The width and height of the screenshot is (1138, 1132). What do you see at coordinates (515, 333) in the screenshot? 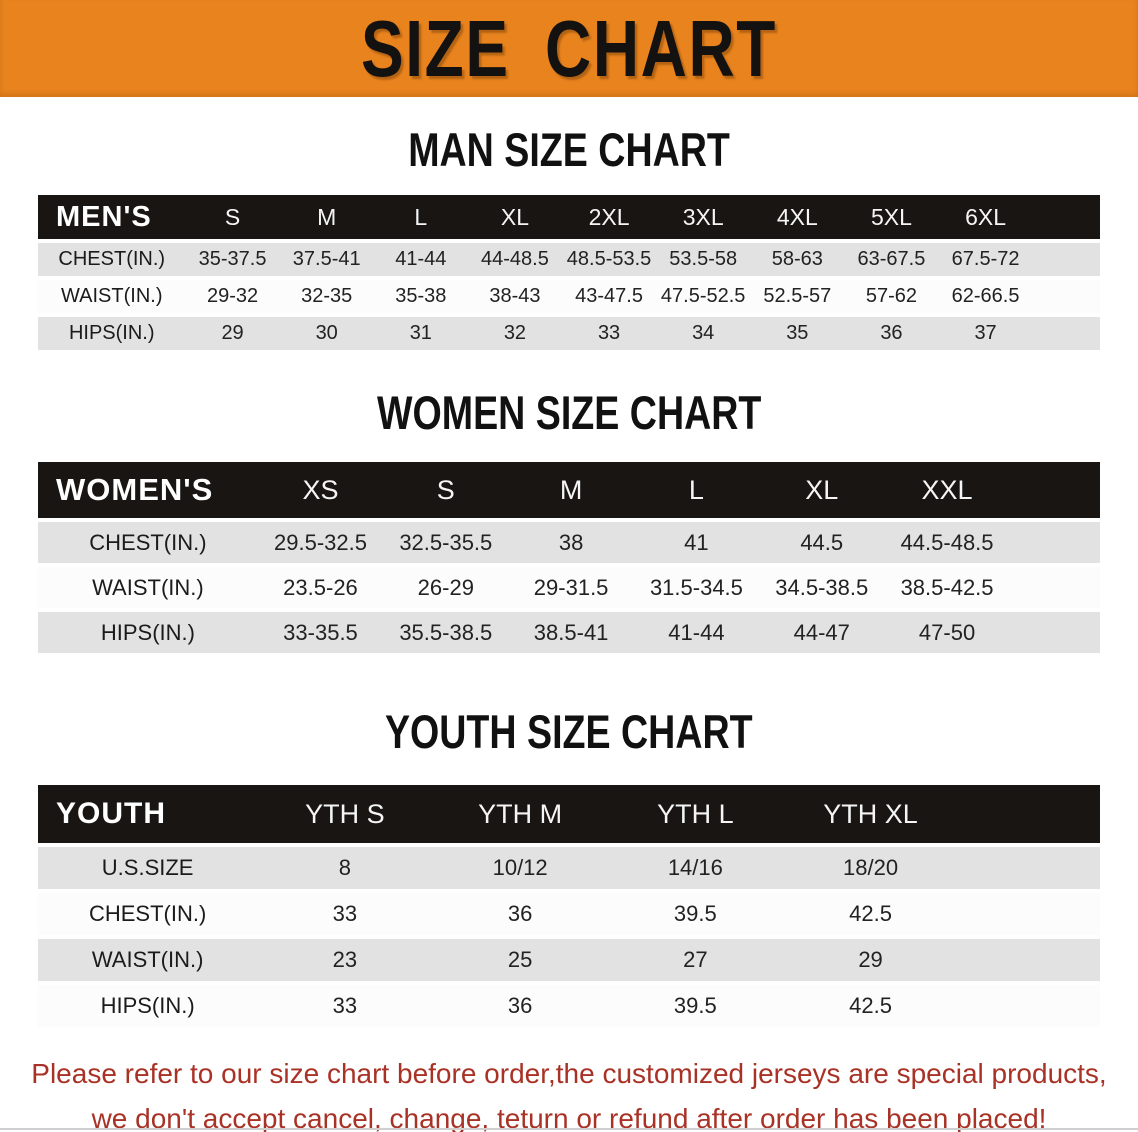
I see `measurement-value: 32` at bounding box center [515, 333].